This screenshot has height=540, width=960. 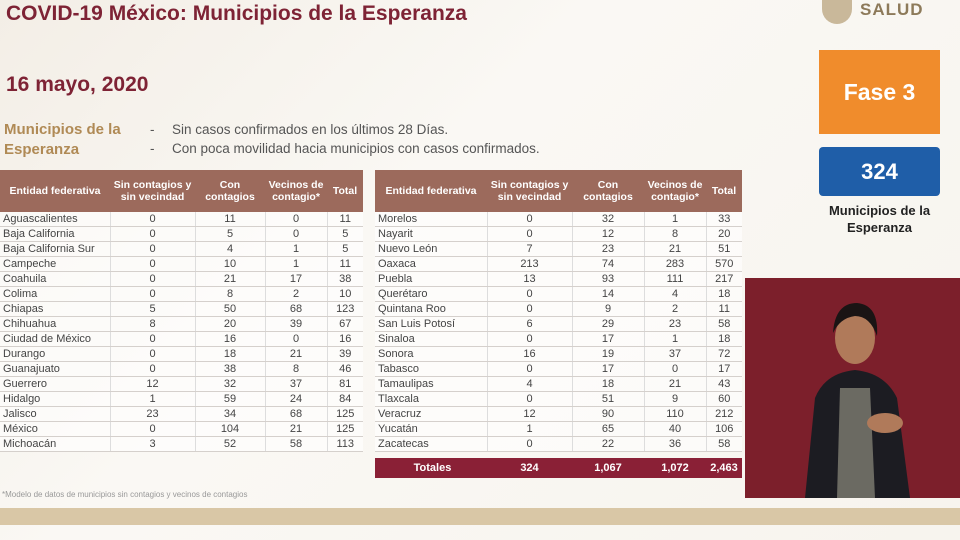 I want to click on cell-value: 4, so click(x=229, y=249).